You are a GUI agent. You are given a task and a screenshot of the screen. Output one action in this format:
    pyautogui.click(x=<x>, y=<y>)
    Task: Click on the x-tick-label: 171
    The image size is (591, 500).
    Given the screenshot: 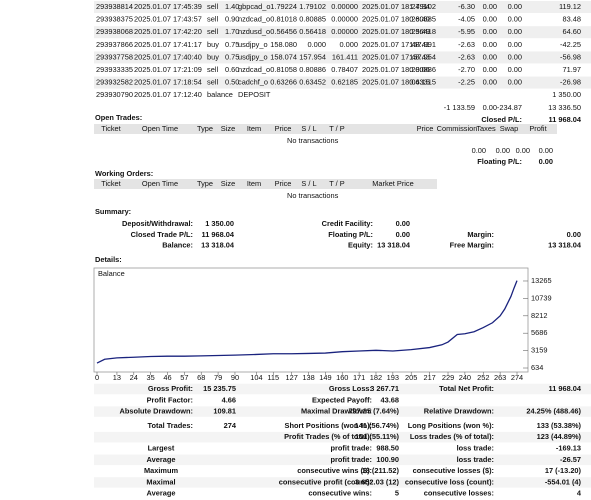 What is the action you would take?
    pyautogui.click(x=359, y=377)
    